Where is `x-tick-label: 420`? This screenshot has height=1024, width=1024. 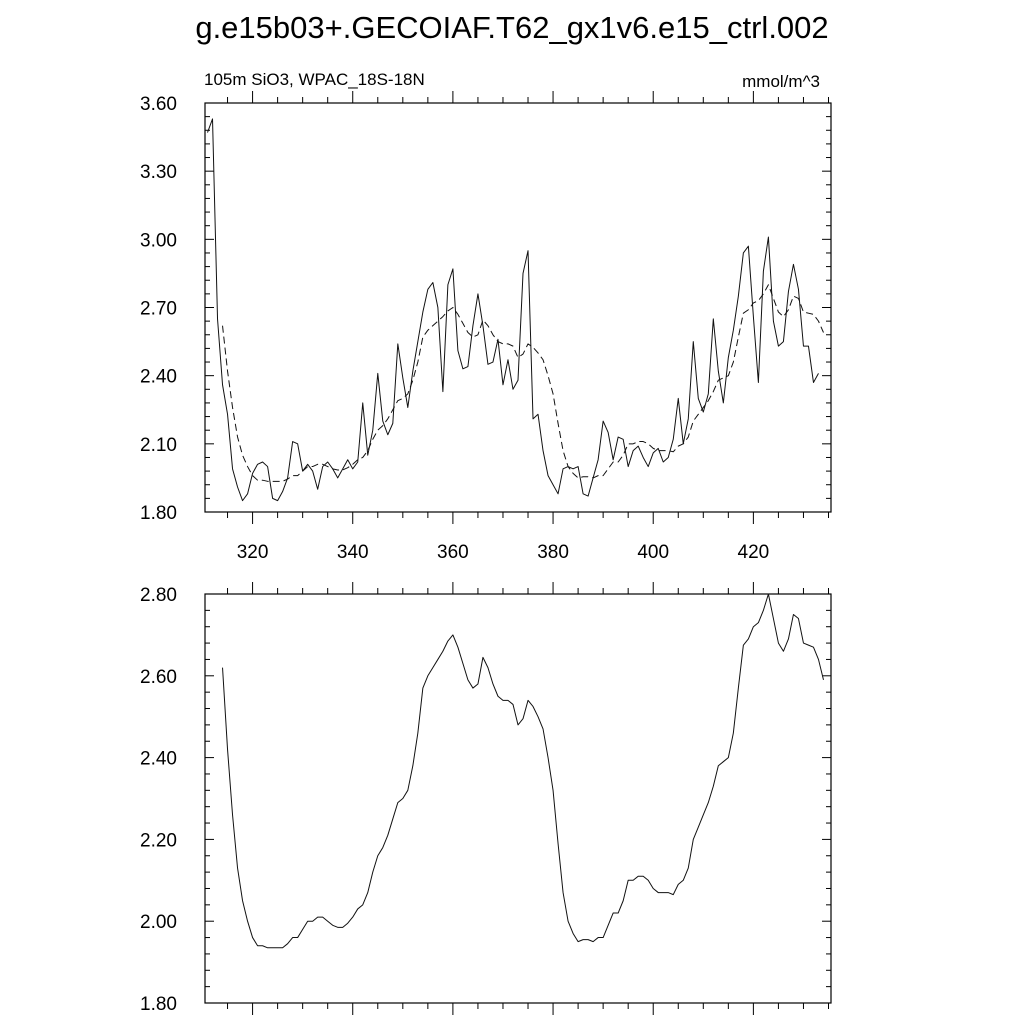 x-tick-label: 420 is located at coordinates (754, 552).